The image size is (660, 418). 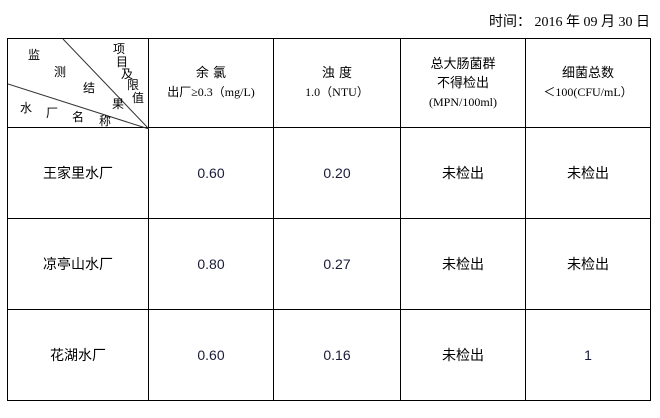 What do you see at coordinates (34, 55) in the screenshot?
I see `corner-text: 监` at bounding box center [34, 55].